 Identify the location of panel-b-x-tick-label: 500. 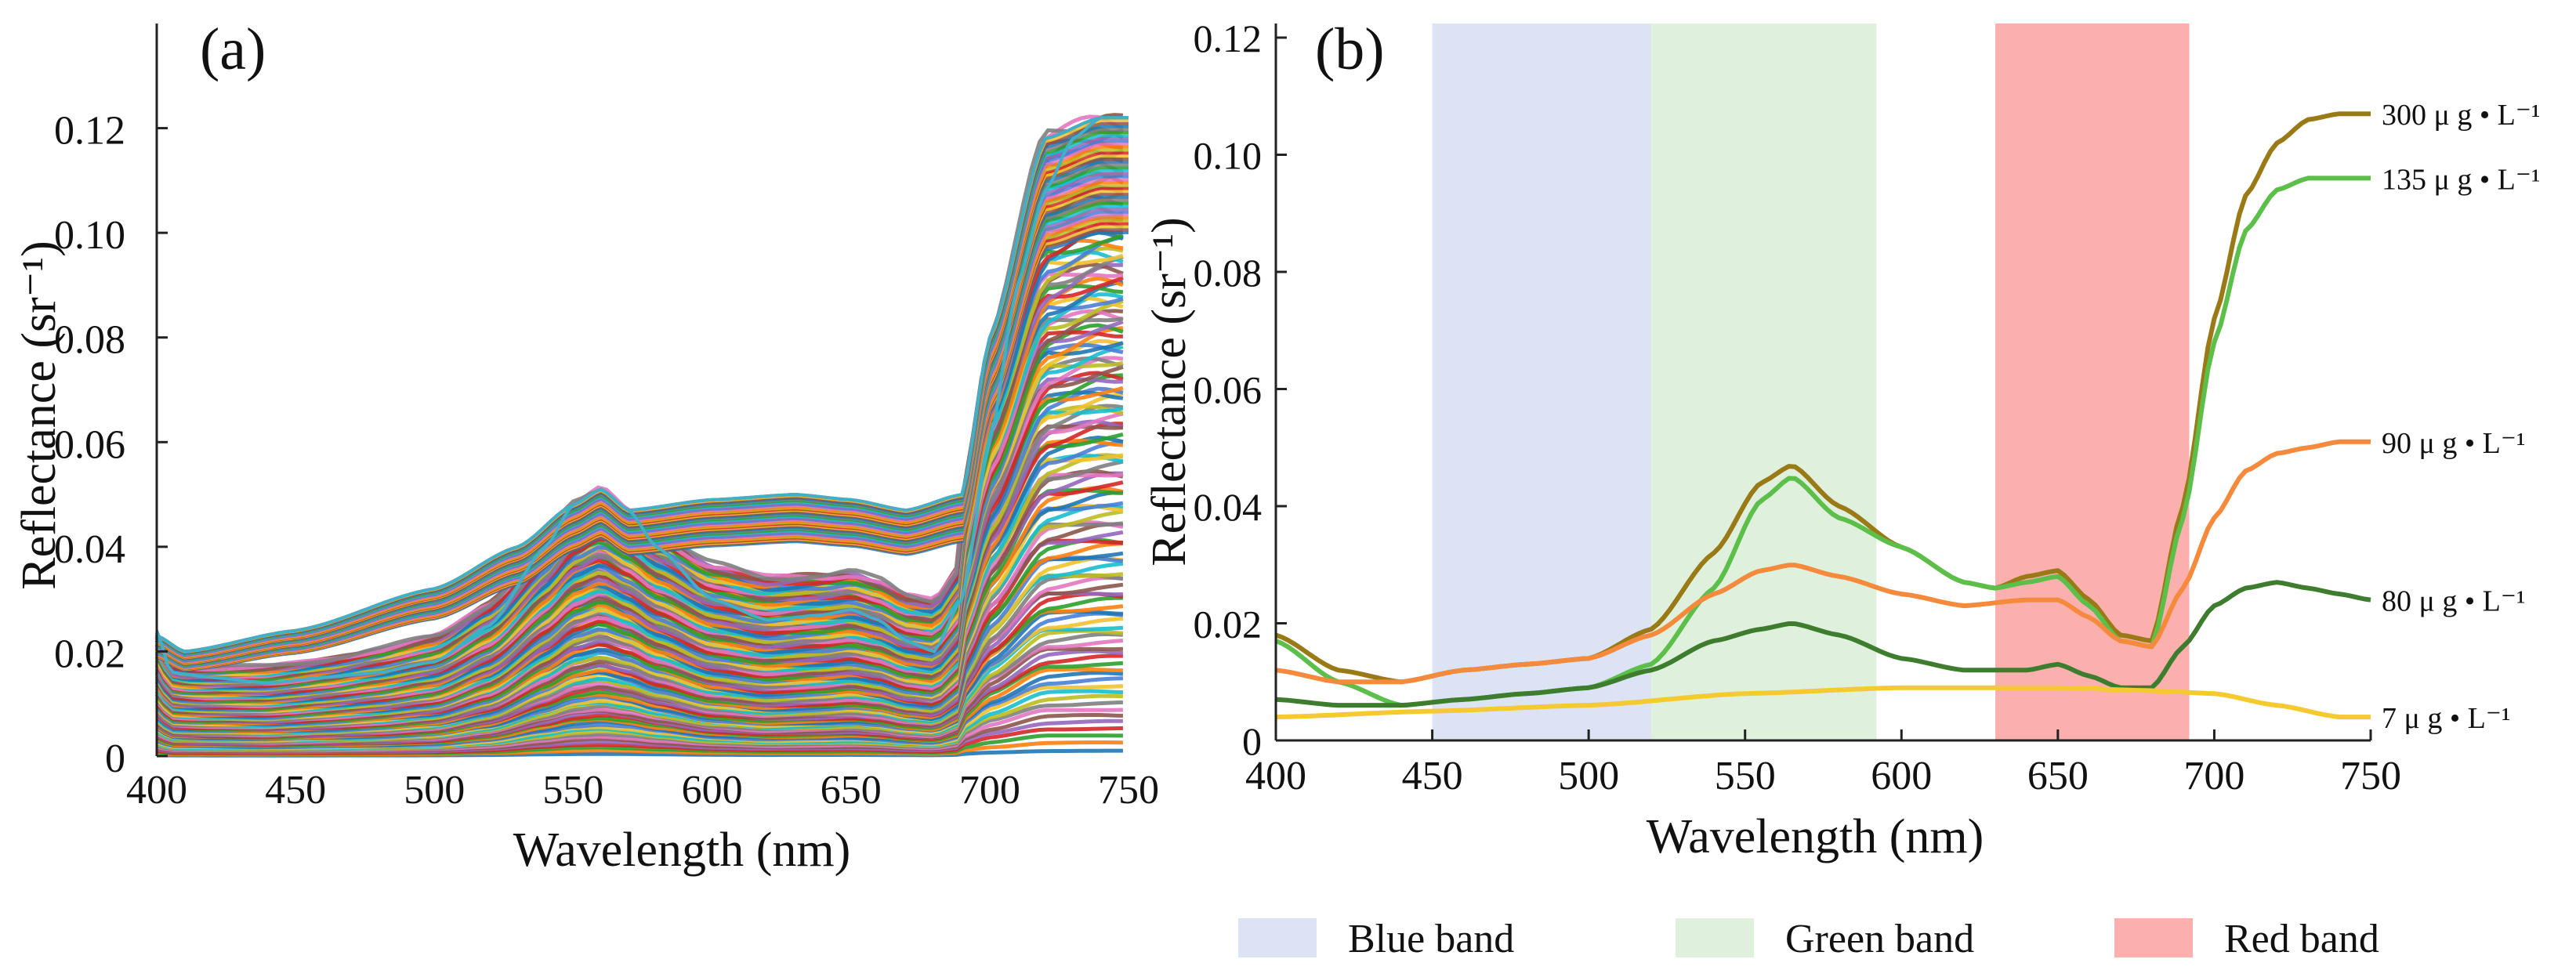
(1588, 776).